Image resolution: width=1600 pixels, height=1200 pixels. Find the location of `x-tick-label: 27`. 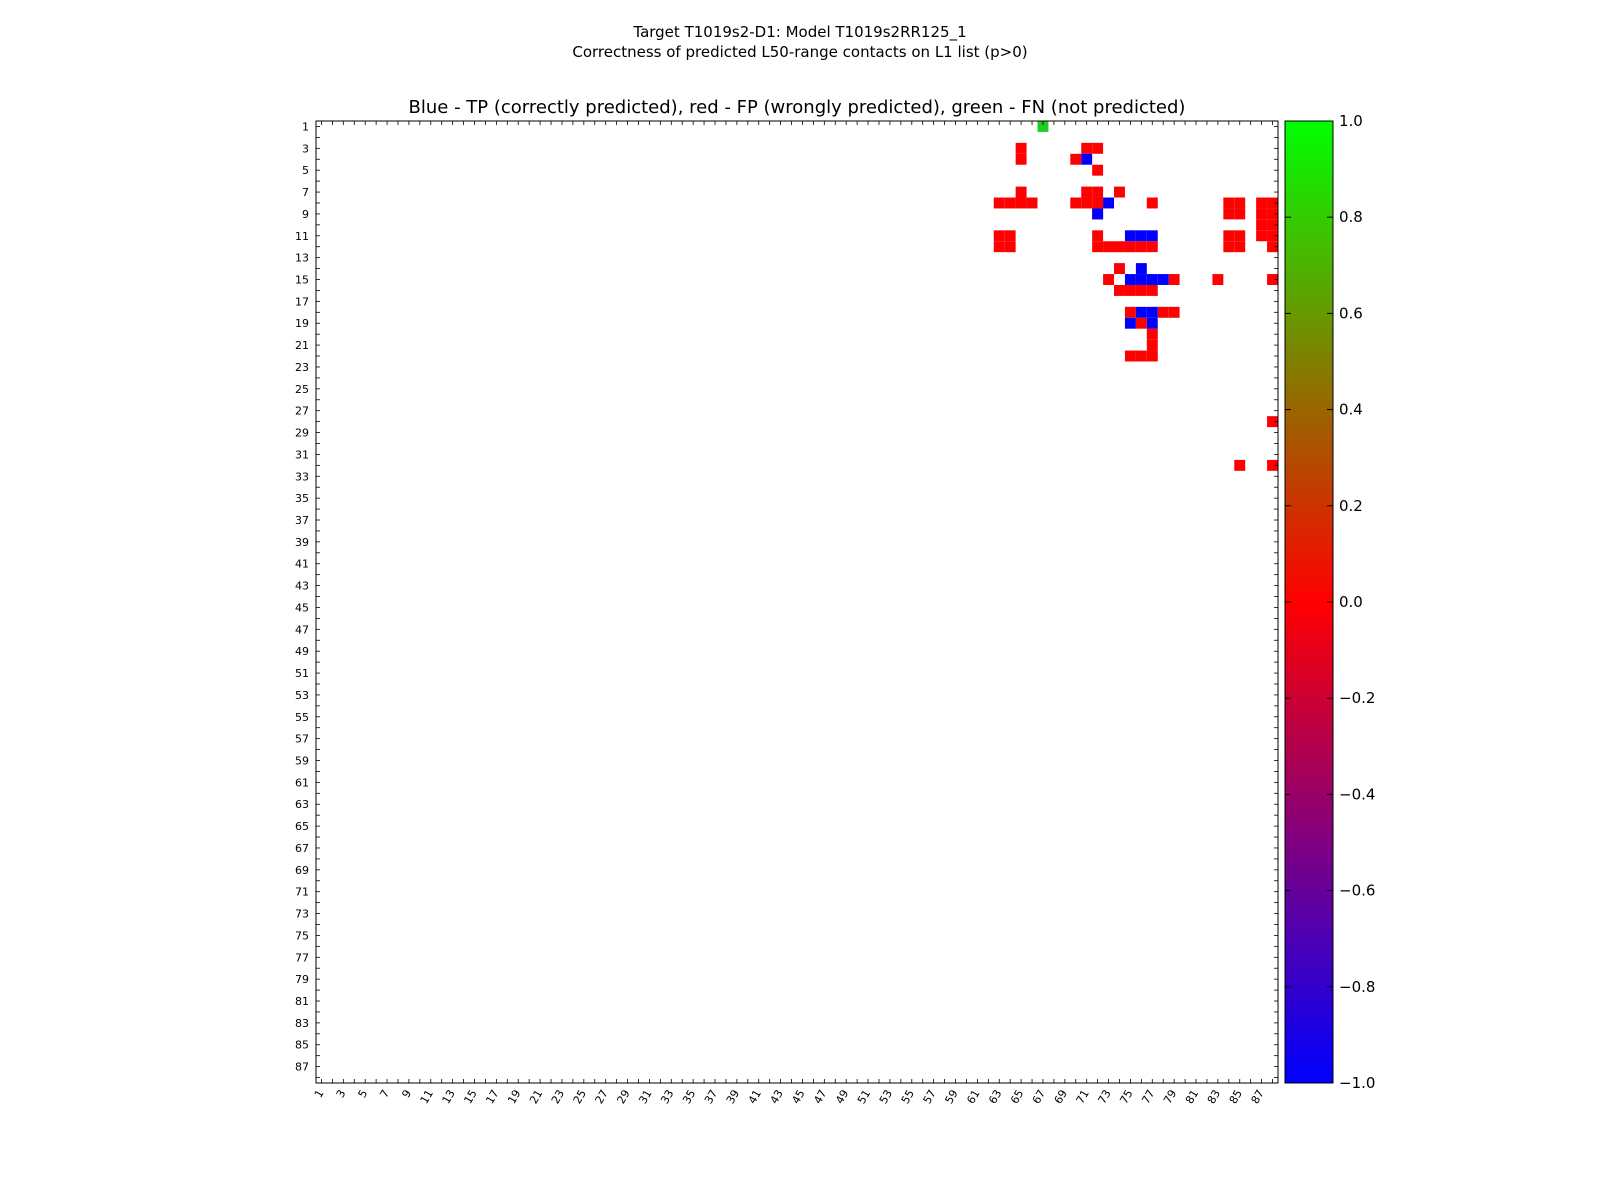

x-tick-label: 27 is located at coordinates (602, 1097).